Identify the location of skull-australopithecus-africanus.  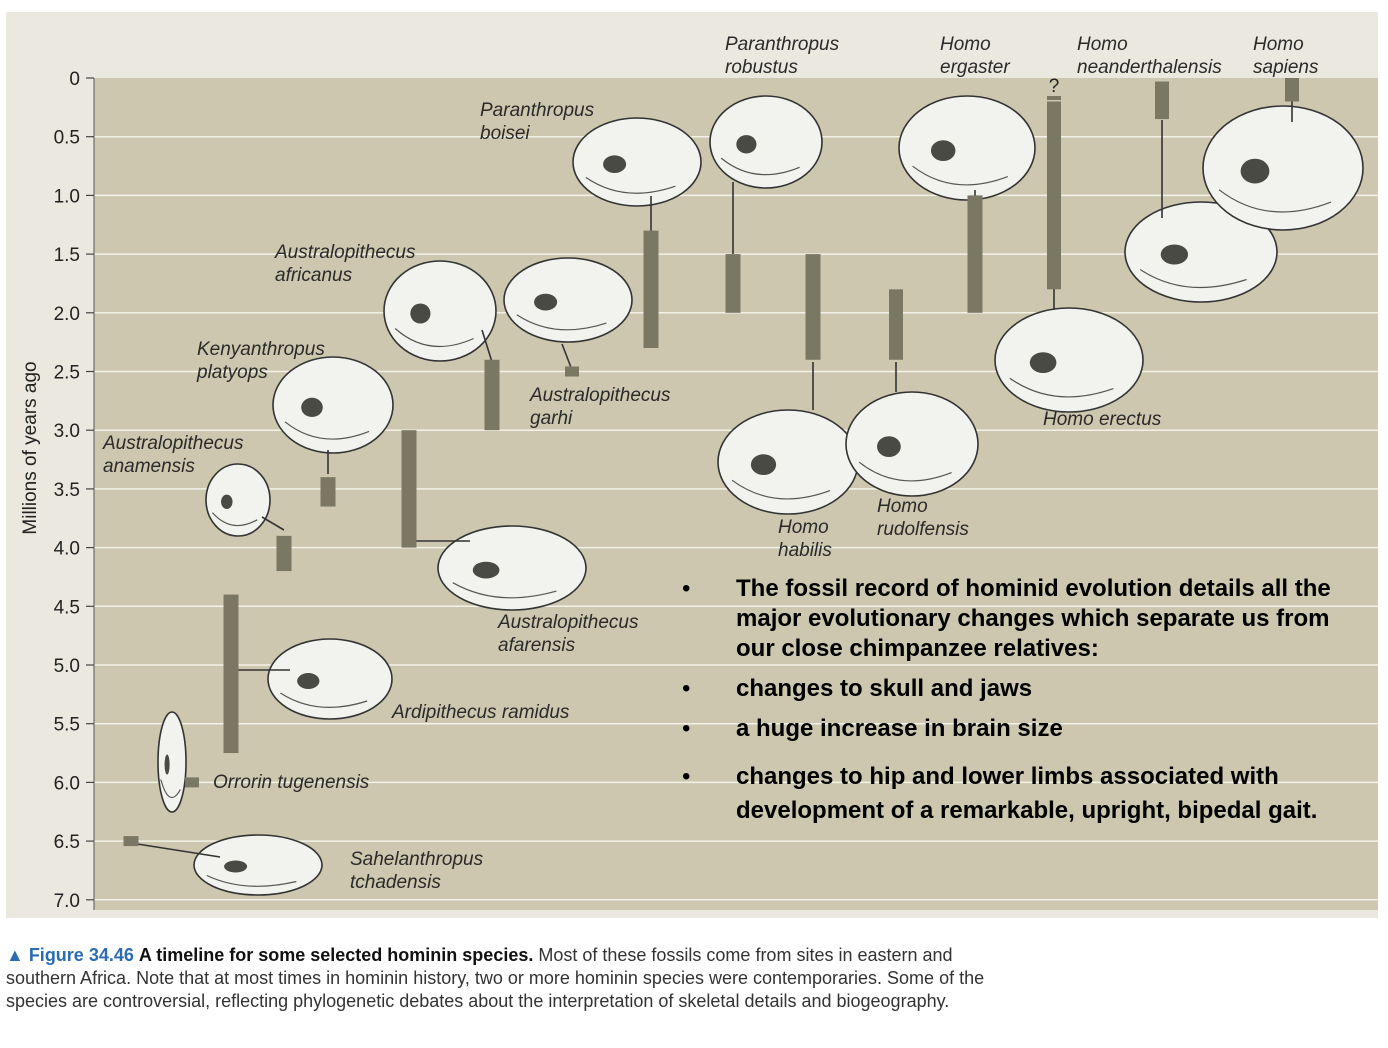
(440, 311).